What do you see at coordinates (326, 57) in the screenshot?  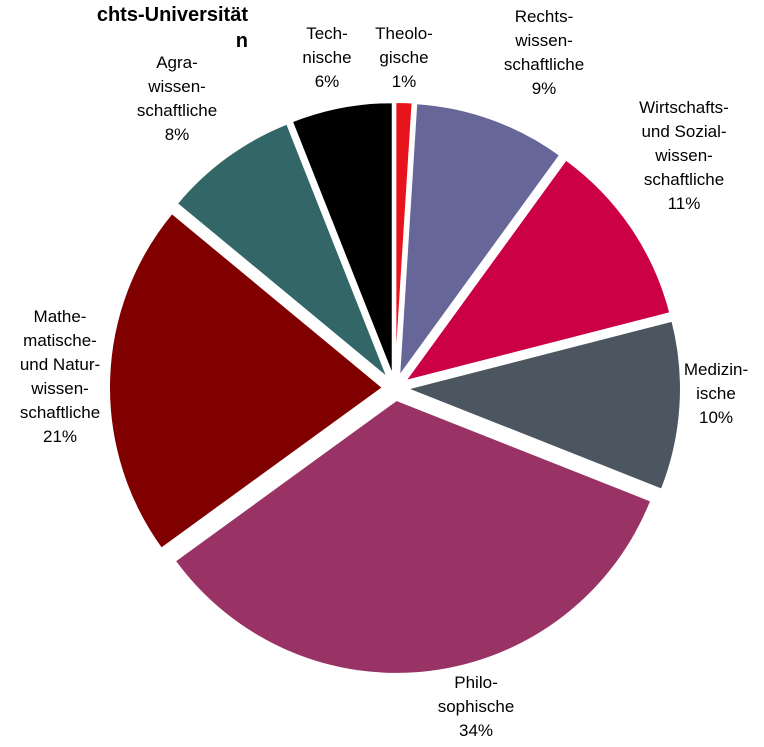 I see `slice-label: Tech-nische 6%` at bounding box center [326, 57].